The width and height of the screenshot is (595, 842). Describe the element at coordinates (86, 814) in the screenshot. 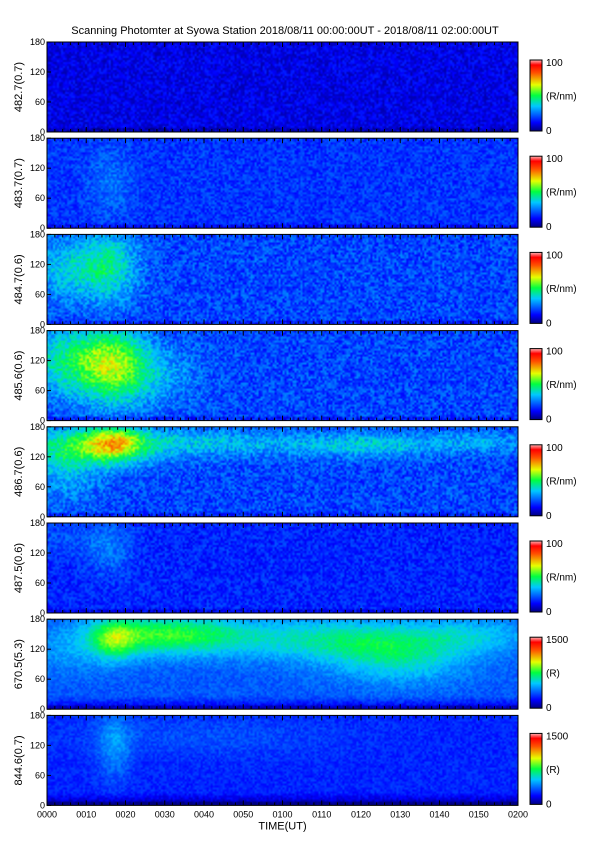

I see `x-tick-label: 0010` at that location.